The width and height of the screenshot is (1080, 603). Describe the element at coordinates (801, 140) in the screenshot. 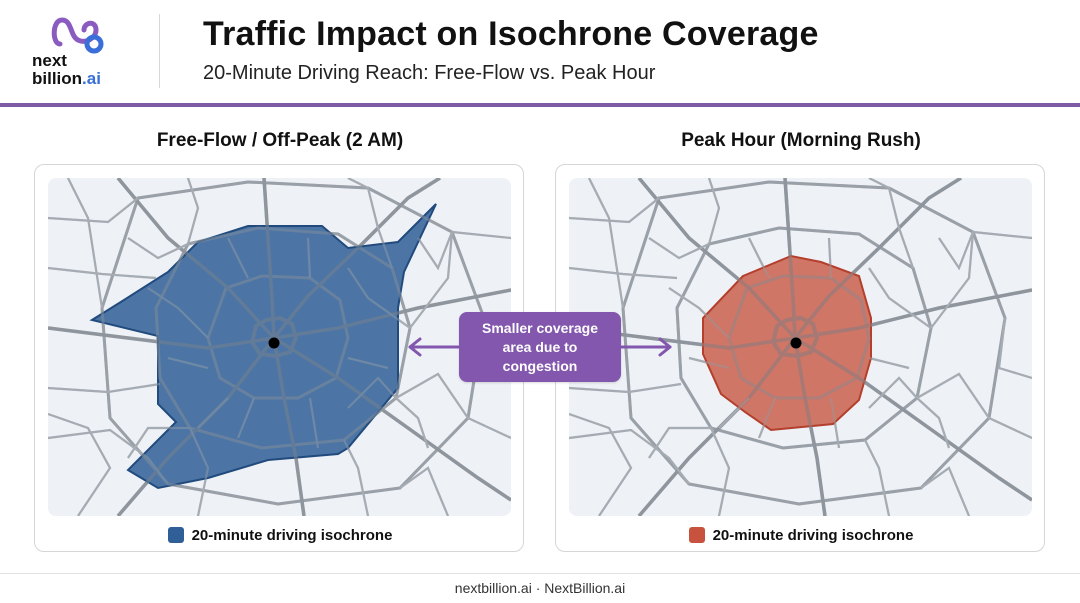

I see `right-panel-title: Peak Hour (Morning Rush)` at that location.